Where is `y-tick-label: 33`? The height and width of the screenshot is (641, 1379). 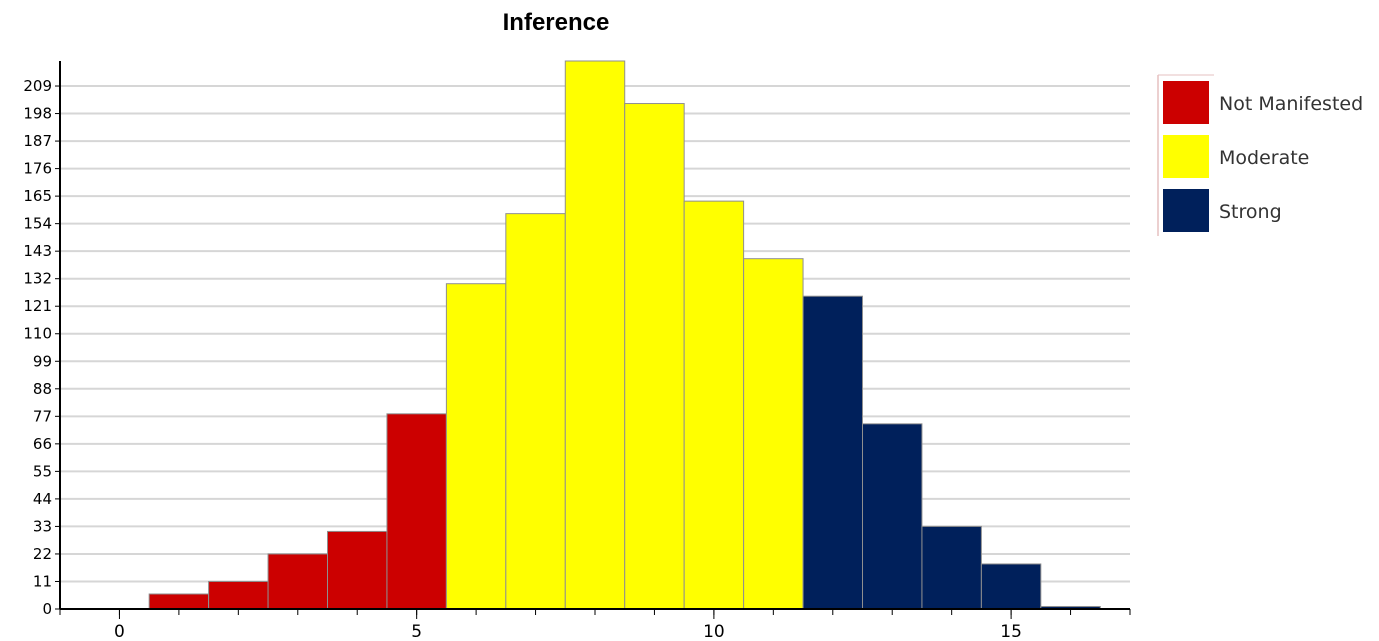
y-tick-label: 33 is located at coordinates (42, 526).